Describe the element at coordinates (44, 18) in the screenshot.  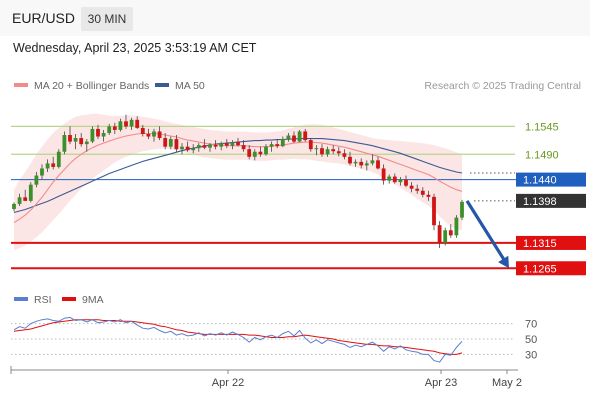
I see `symbol-title: EUR/USD` at that location.